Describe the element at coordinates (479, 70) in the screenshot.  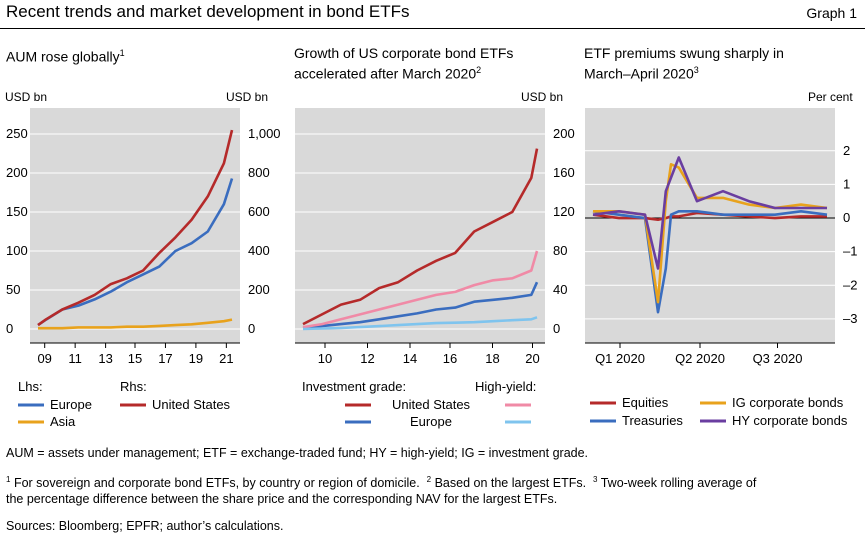
I see `panel2-title-sup: 2` at that location.